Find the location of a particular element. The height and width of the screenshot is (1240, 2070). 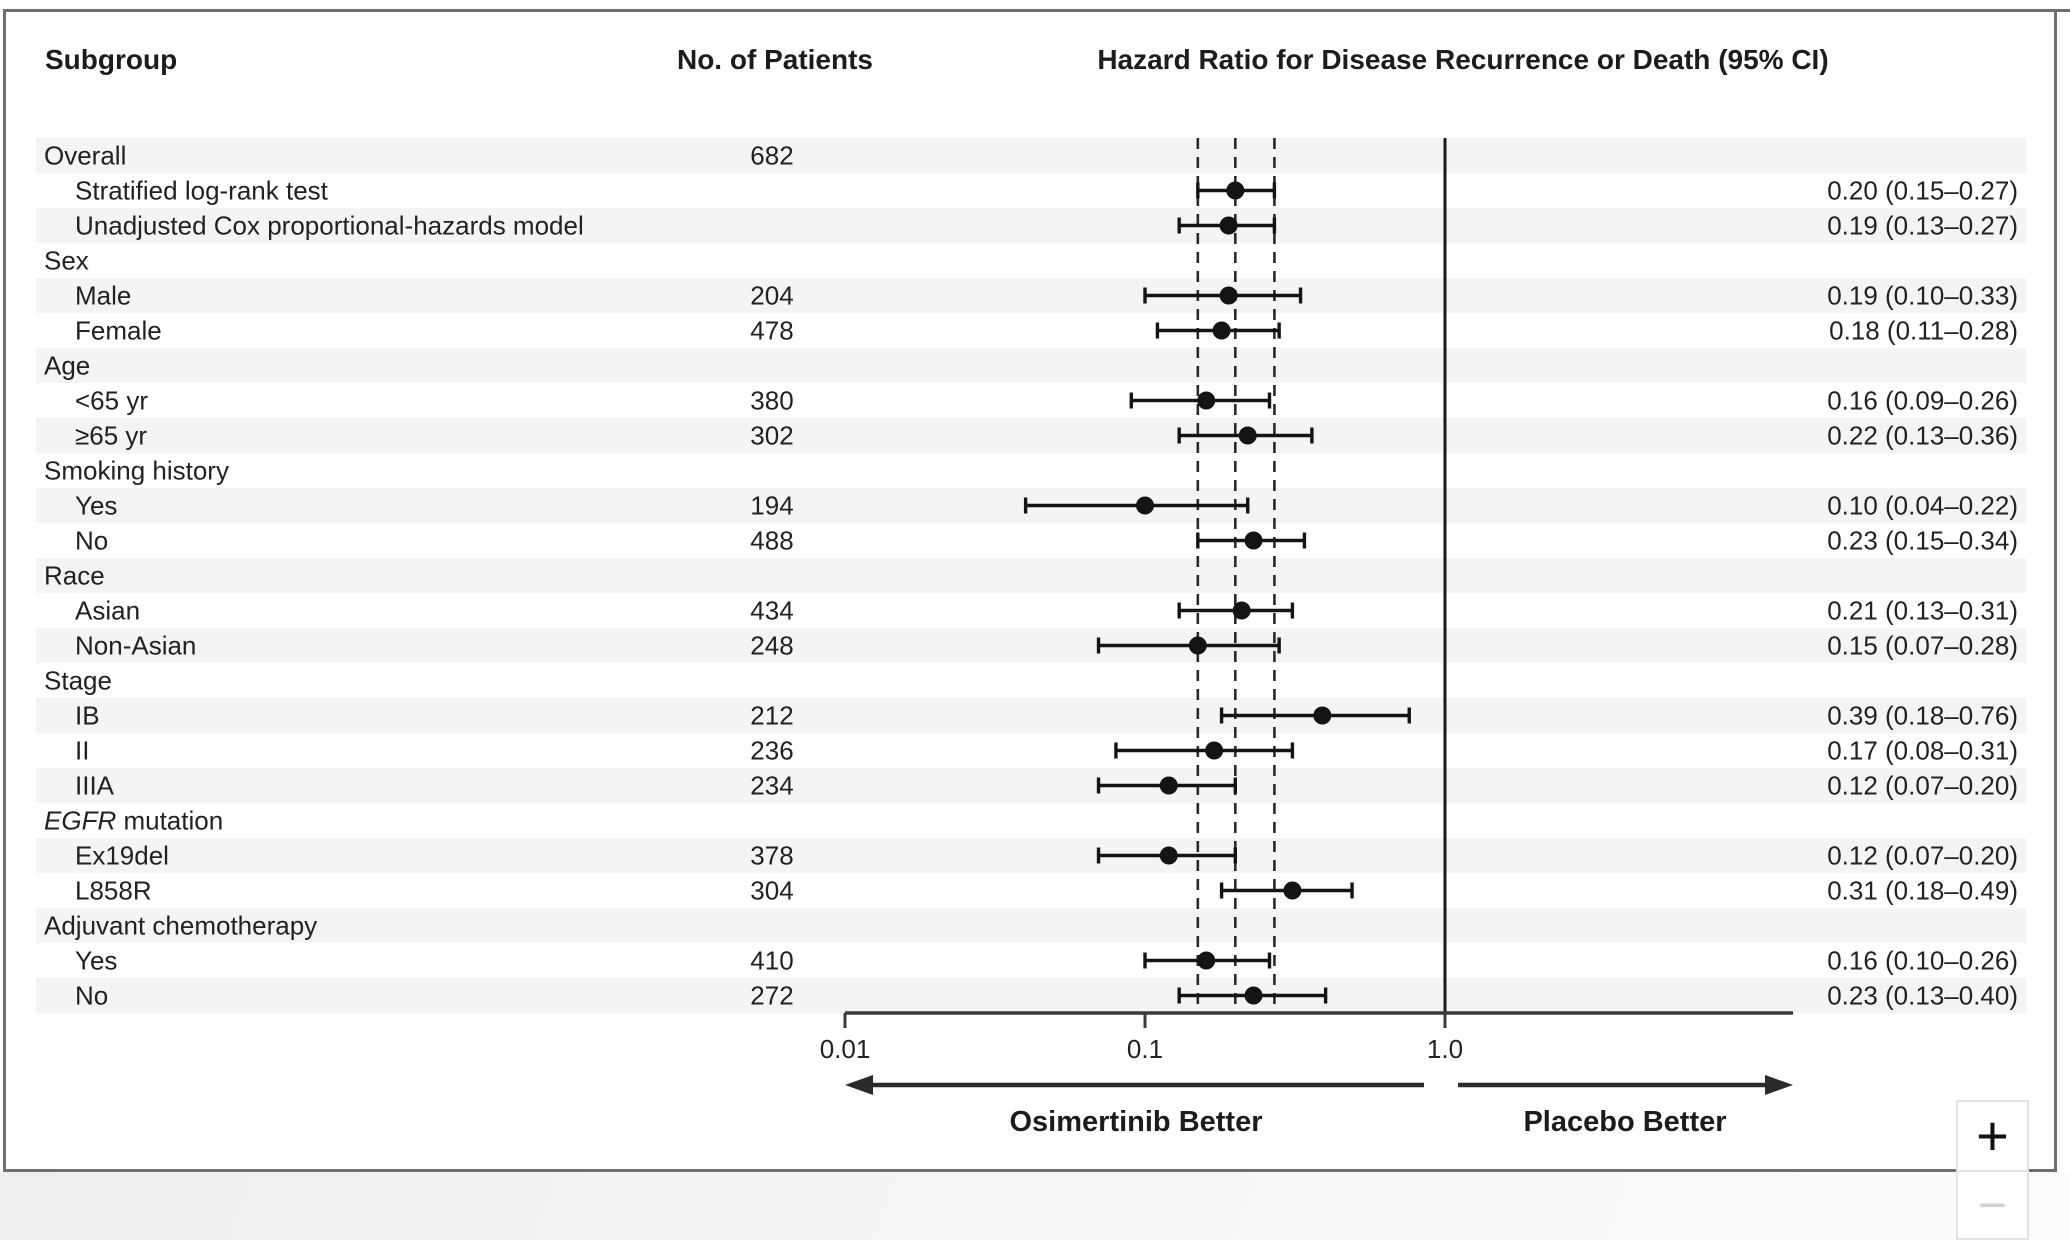

table-row: No 272 0.23 (0.13–0.40) is located at coordinates (1031, 995).